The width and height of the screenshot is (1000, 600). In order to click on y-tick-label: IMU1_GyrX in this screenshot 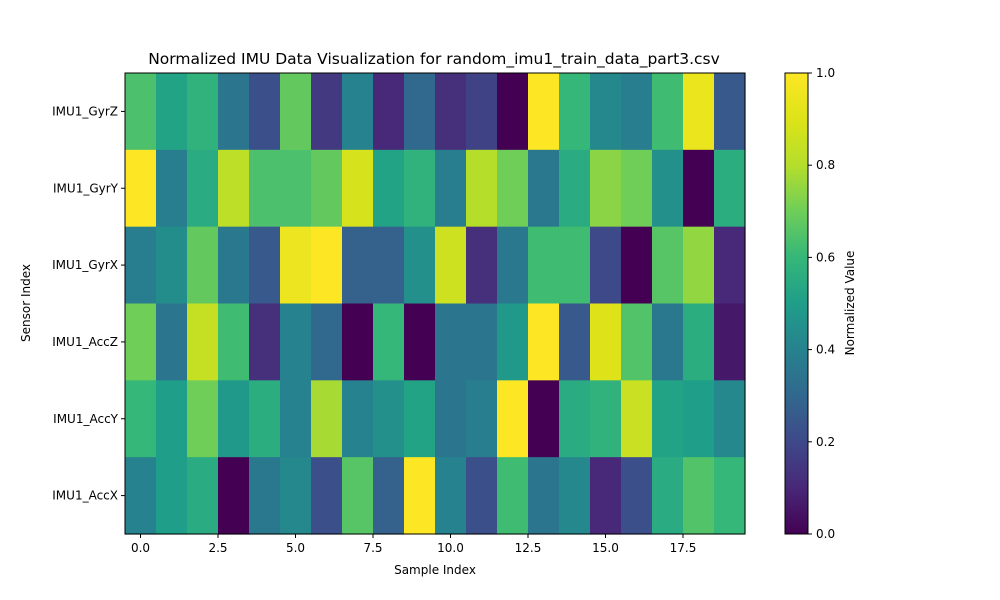, I will do `click(85, 265)`.